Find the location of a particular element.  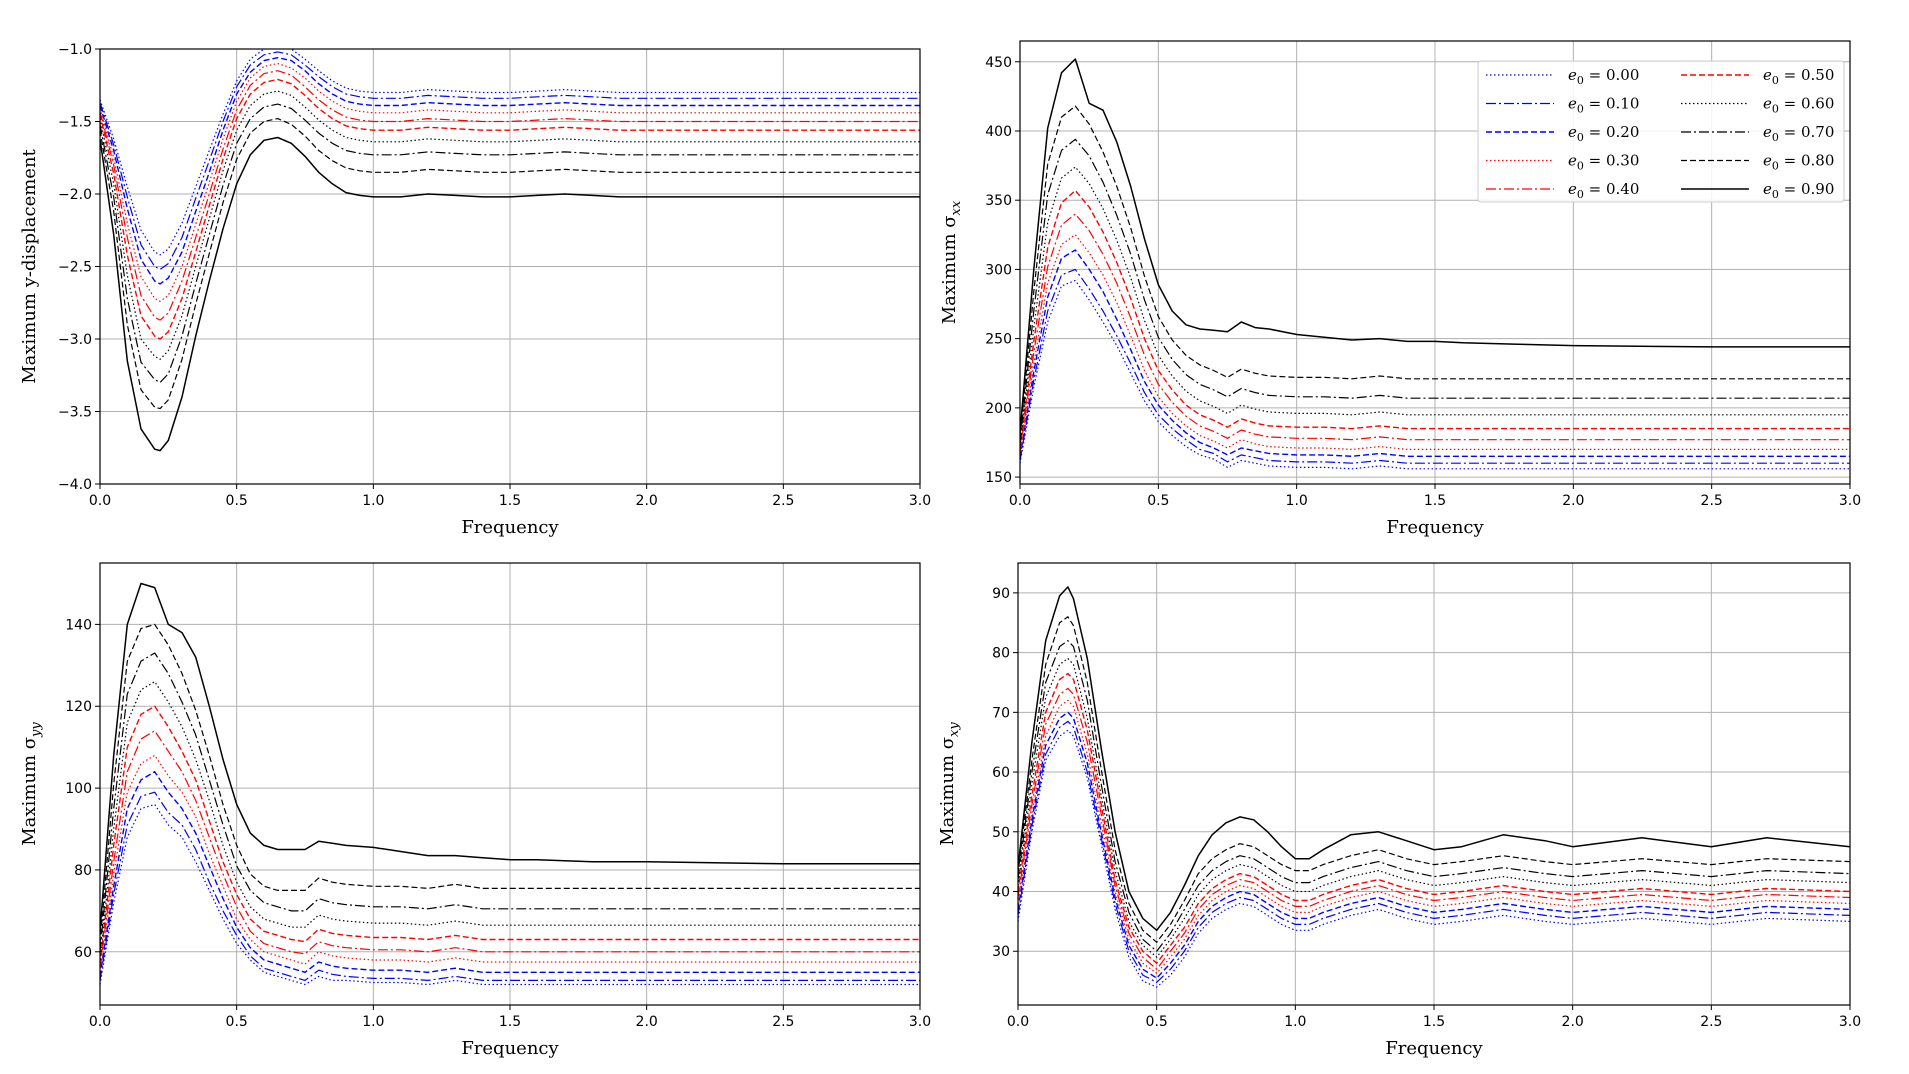

y-axis-label: Maximum σyy is located at coordinates (31, 784).